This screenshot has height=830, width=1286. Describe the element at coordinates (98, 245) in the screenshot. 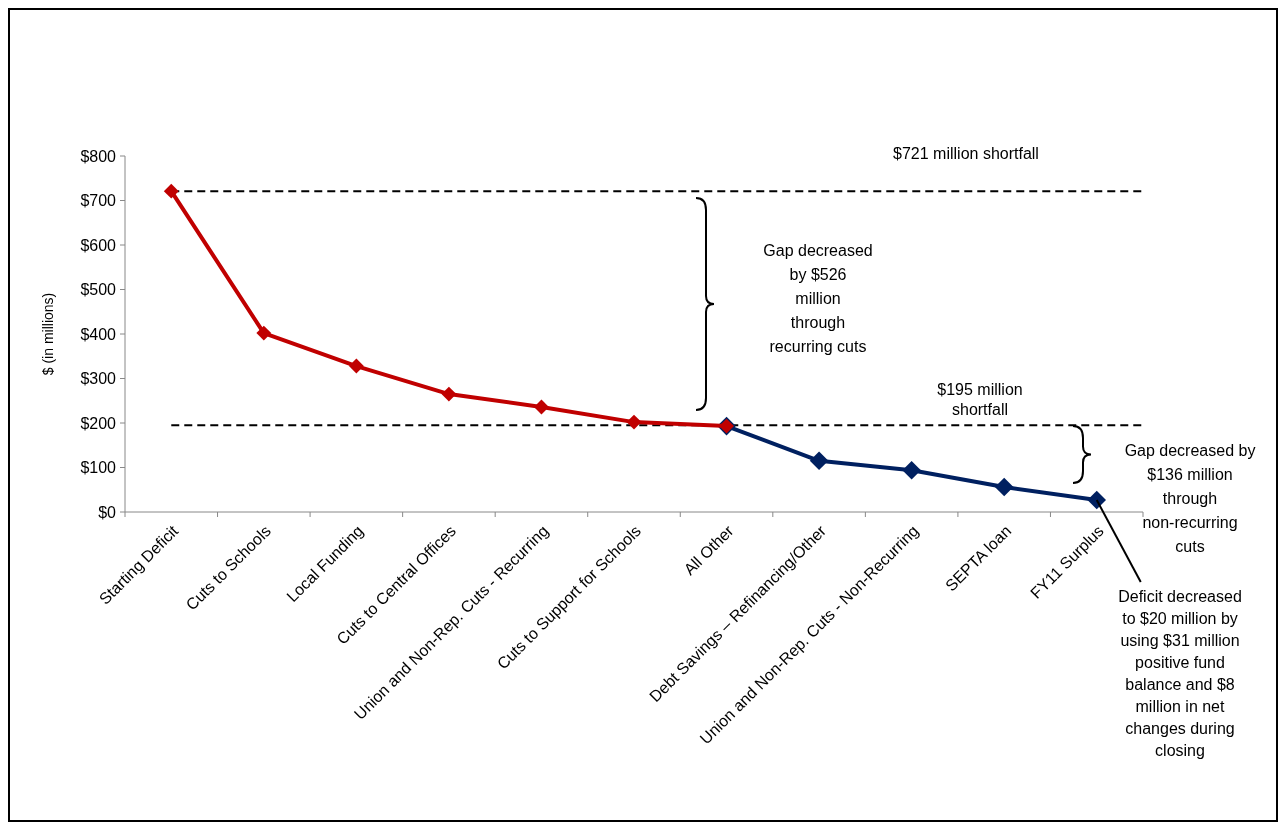

I see `y-tick-label: $600` at that location.